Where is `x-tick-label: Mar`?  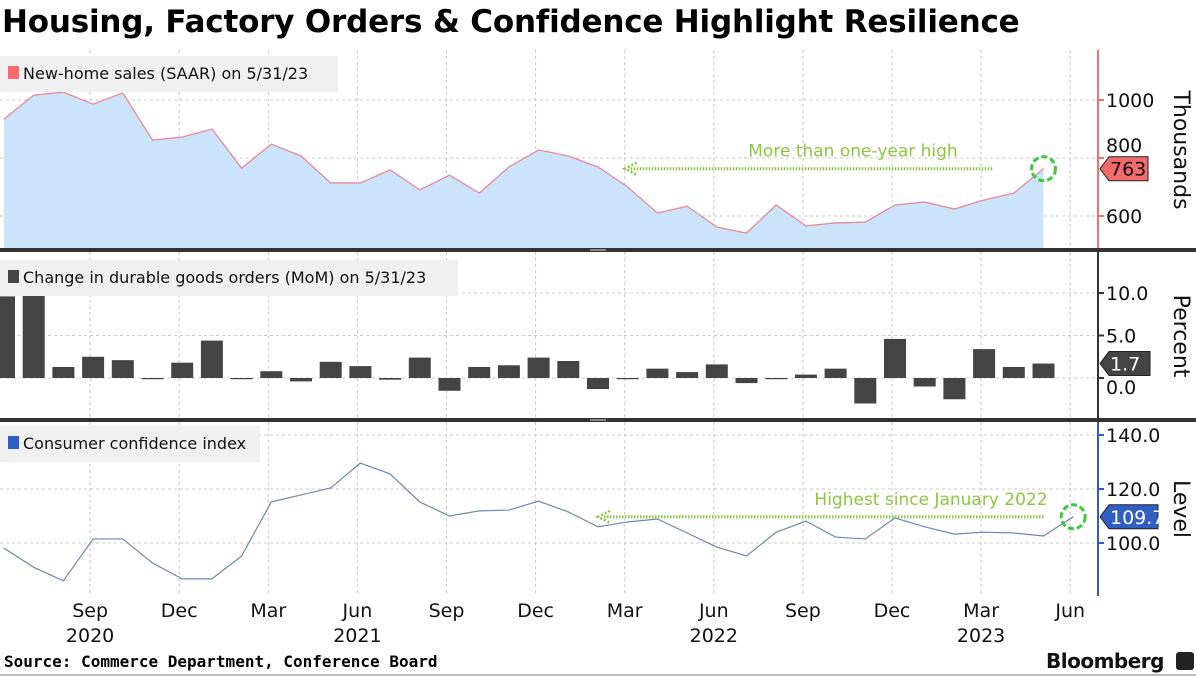
x-tick-label: Mar is located at coordinates (268, 611).